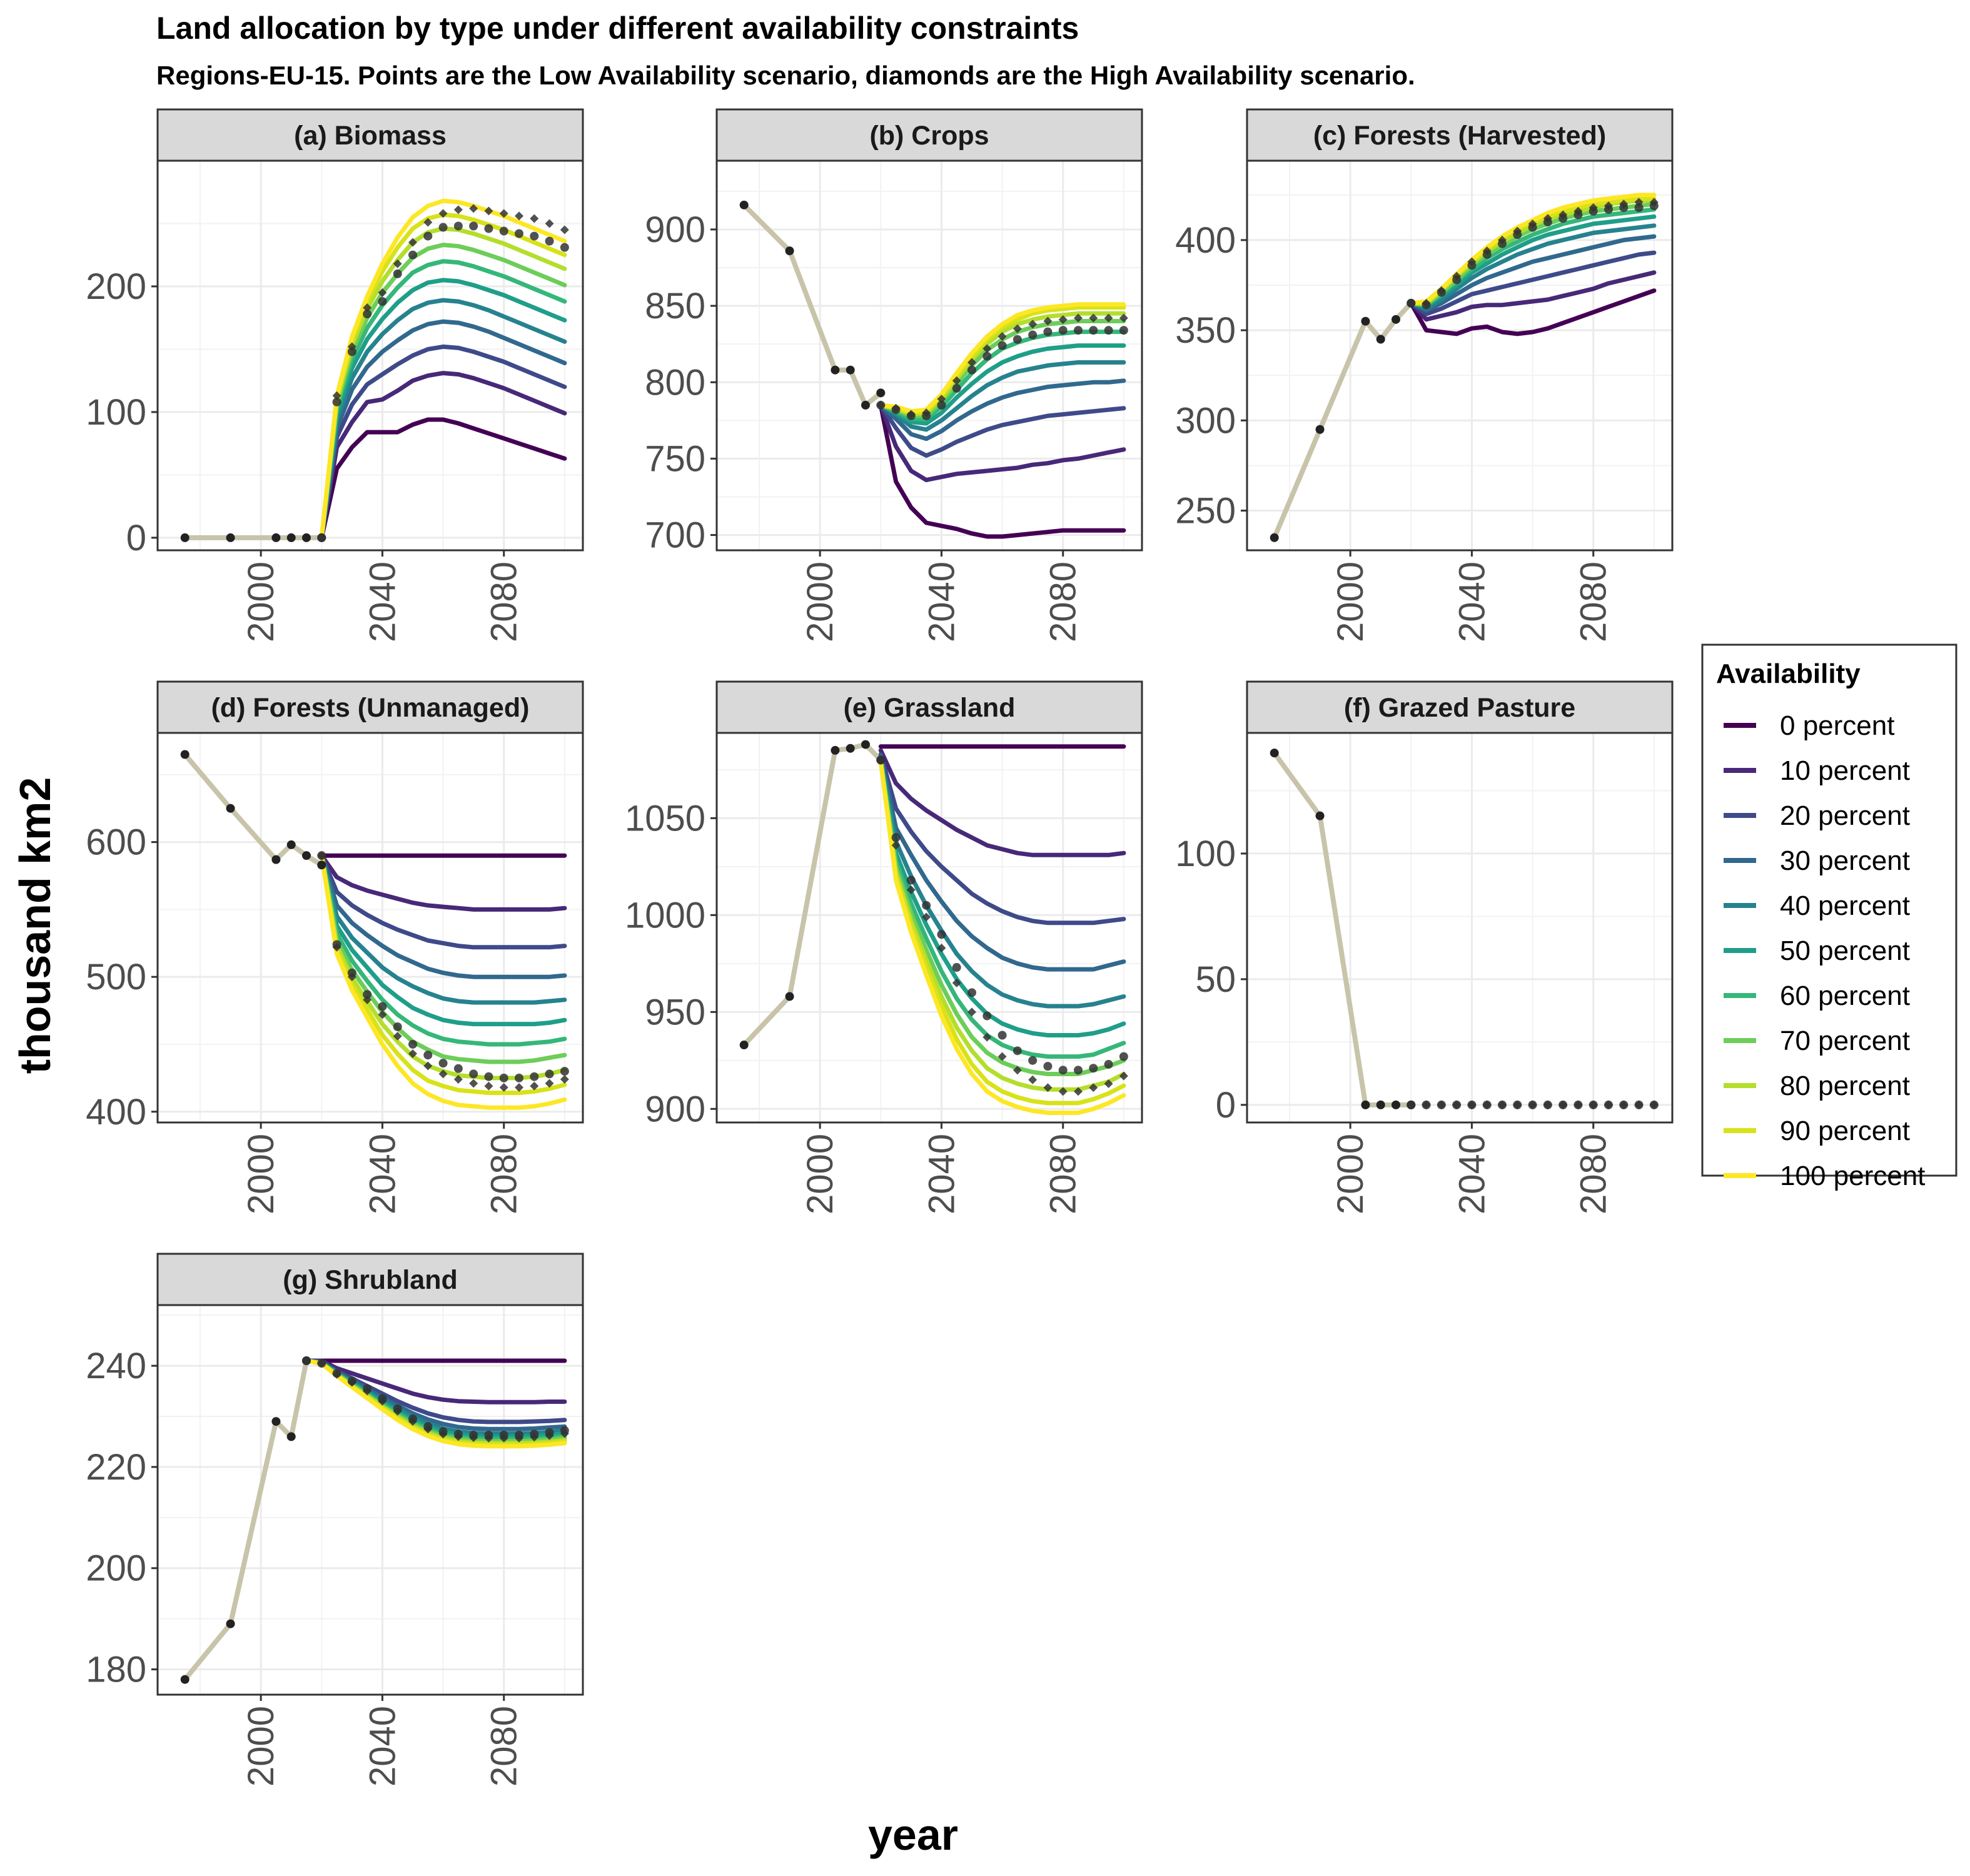  I want to click on y-tick-label: 950, so click(675, 1012).